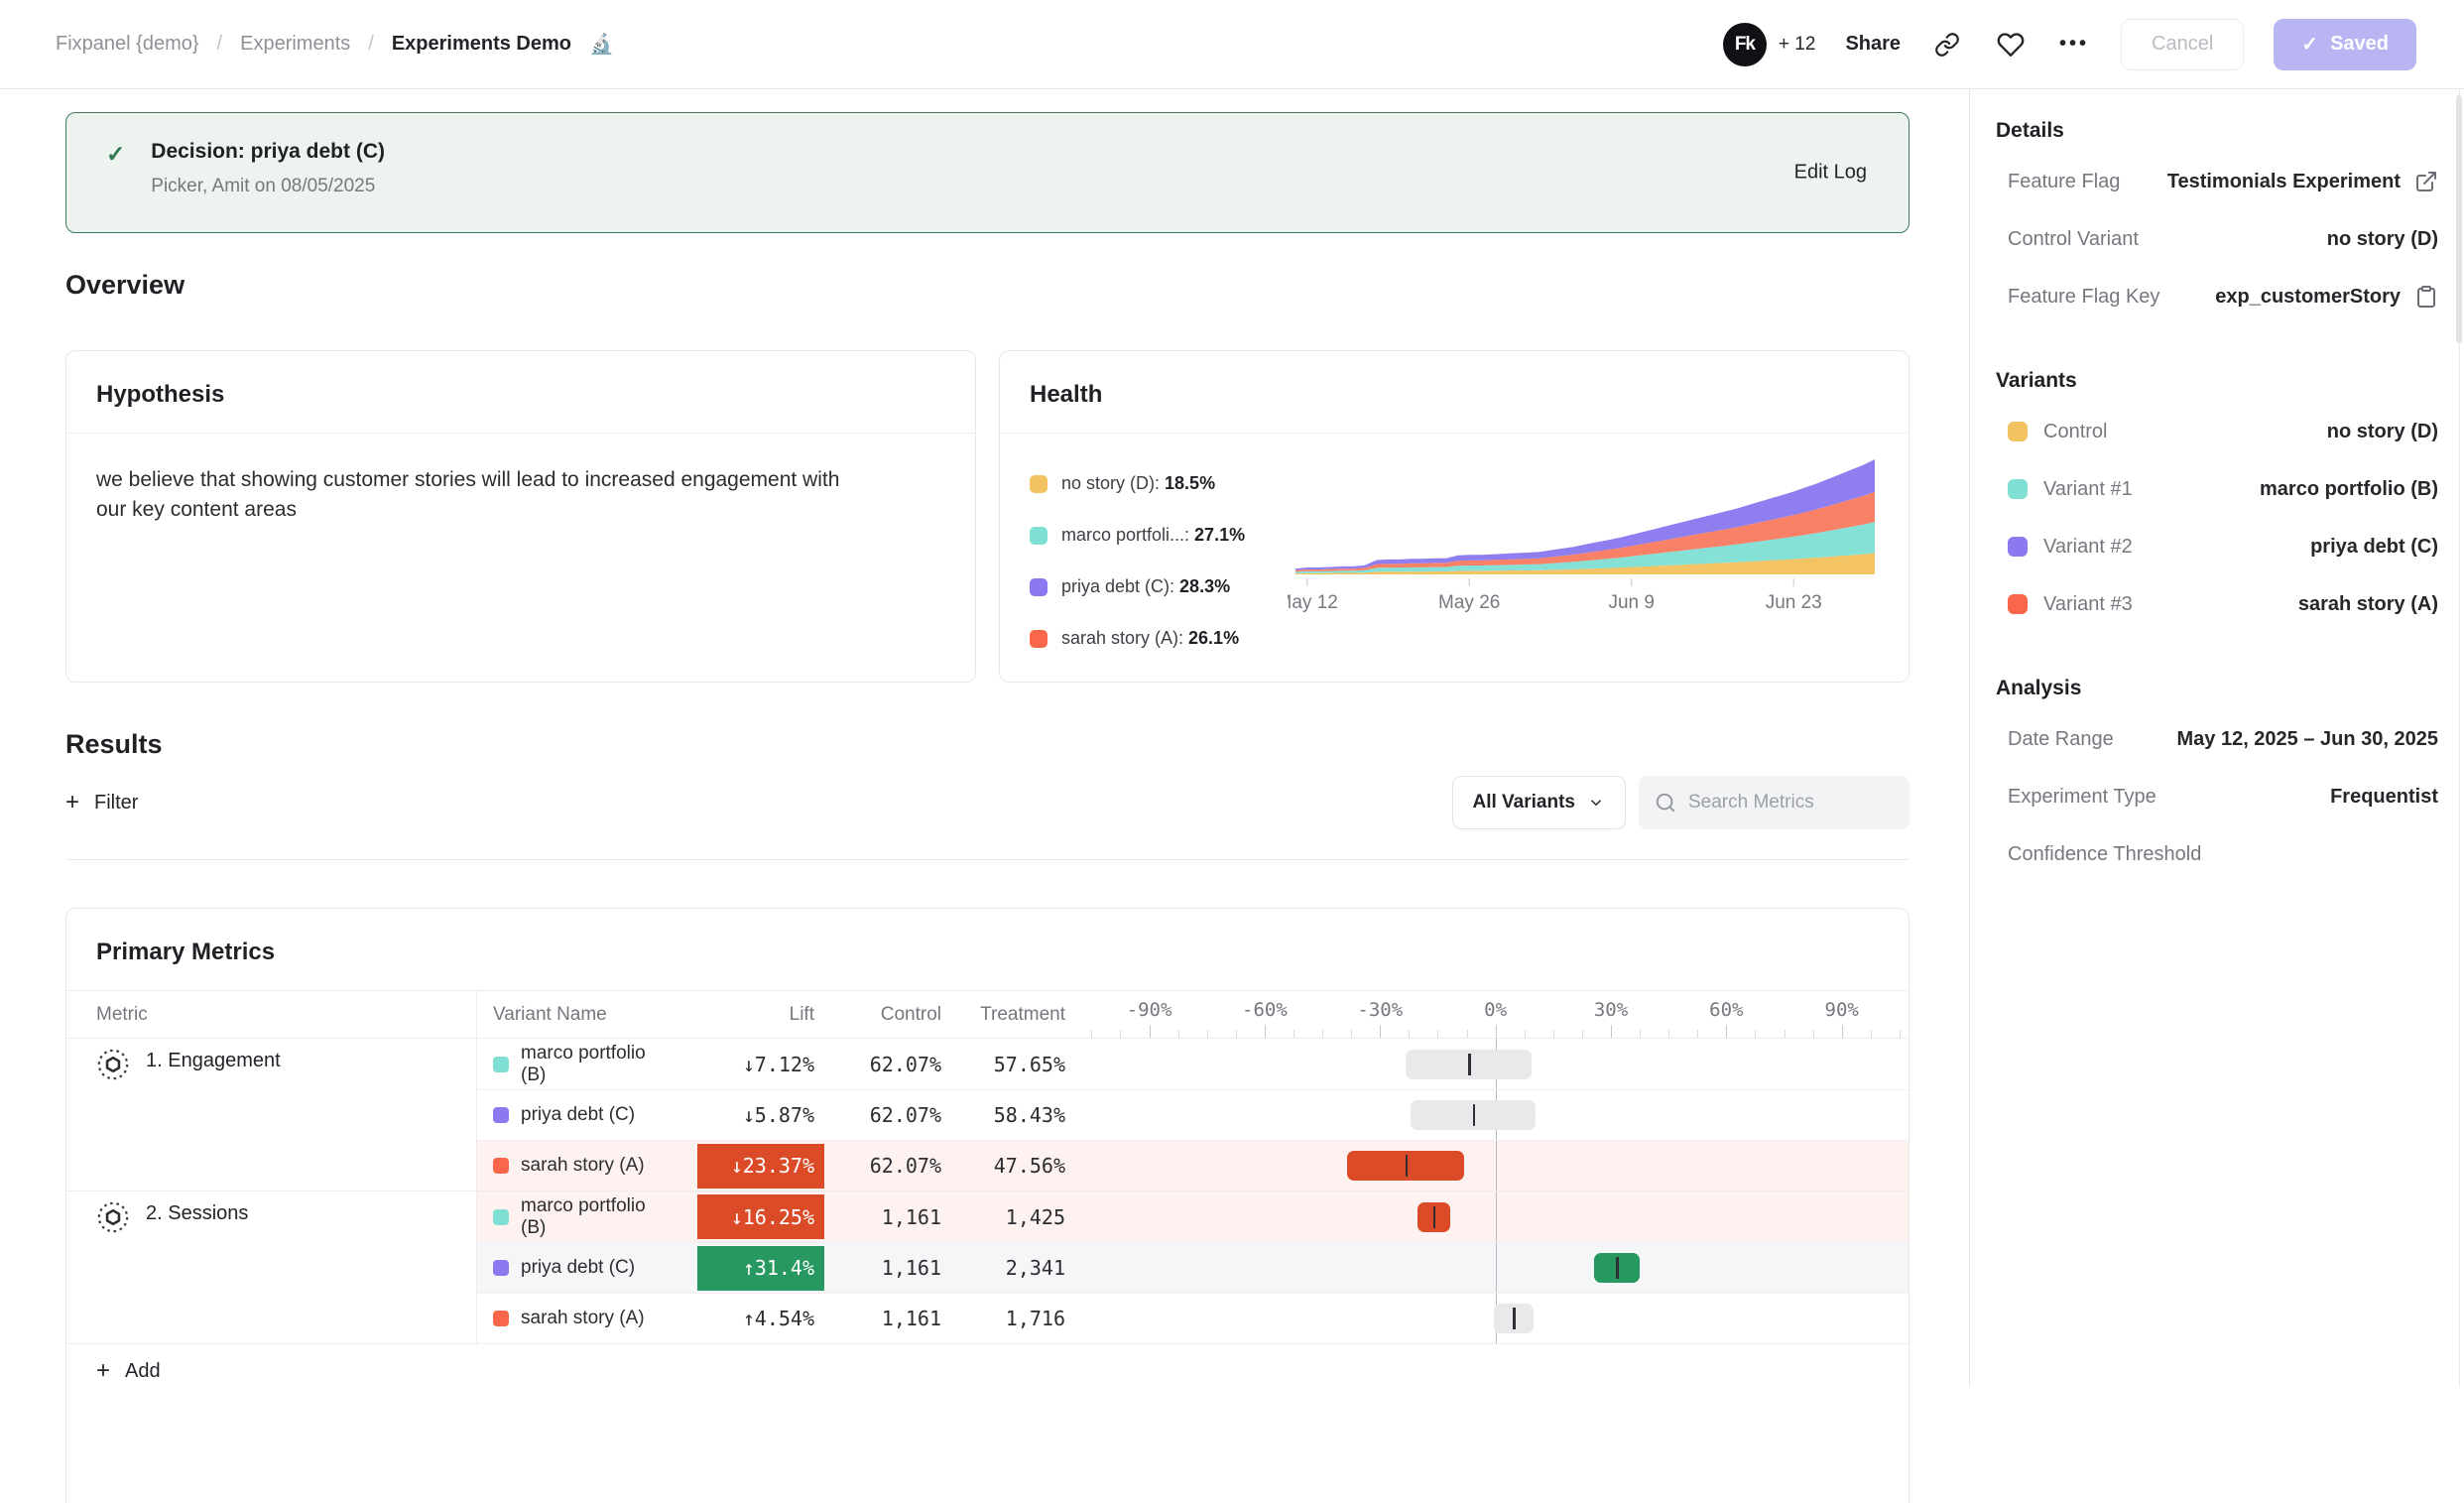  What do you see at coordinates (910, 1014) in the screenshot?
I see `column-header-control: Control` at bounding box center [910, 1014].